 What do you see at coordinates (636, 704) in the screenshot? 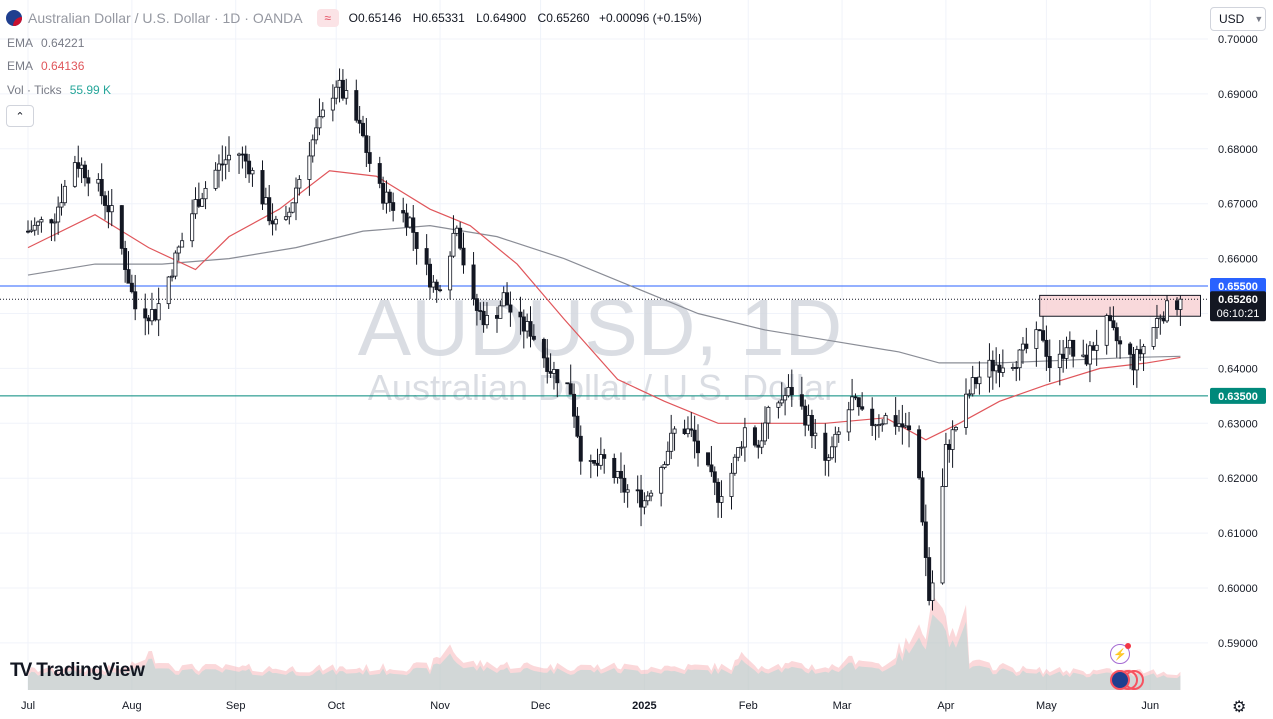
I see `time-axis: Jul Aug Sep Oct Nov Dec 2025 Feb Mar Apr May Jun` at bounding box center [636, 704].